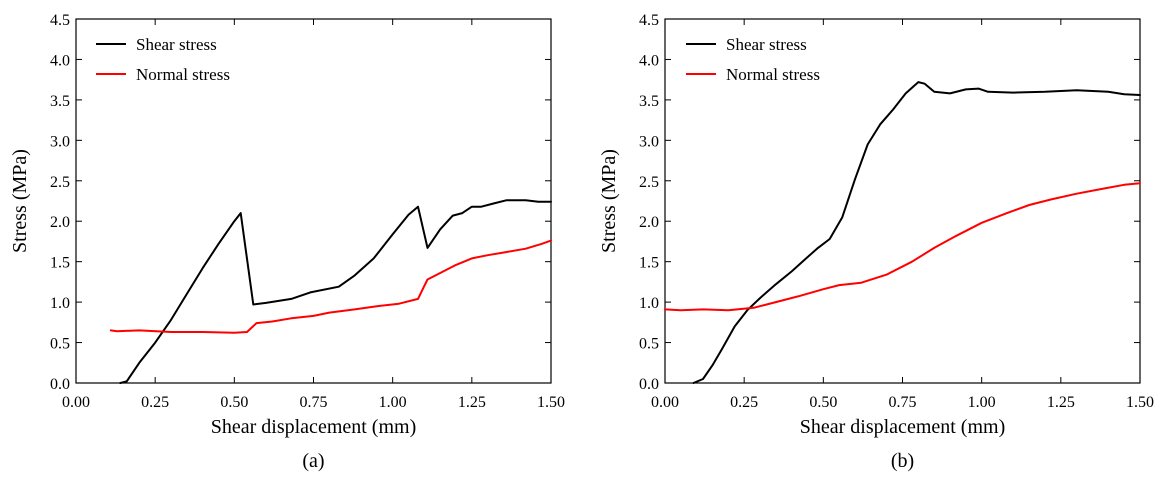  I want to click on panel-label: (b), so click(902, 461).